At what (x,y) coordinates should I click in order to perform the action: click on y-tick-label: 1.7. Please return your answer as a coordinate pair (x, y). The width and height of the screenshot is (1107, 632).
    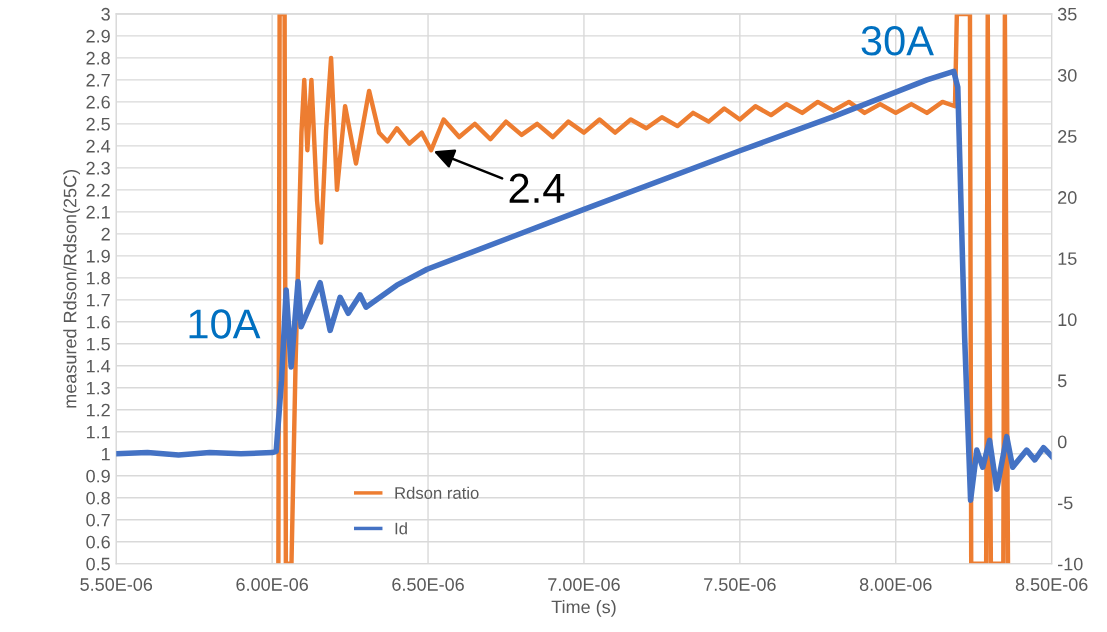
    Looking at the image, I should click on (98, 300).